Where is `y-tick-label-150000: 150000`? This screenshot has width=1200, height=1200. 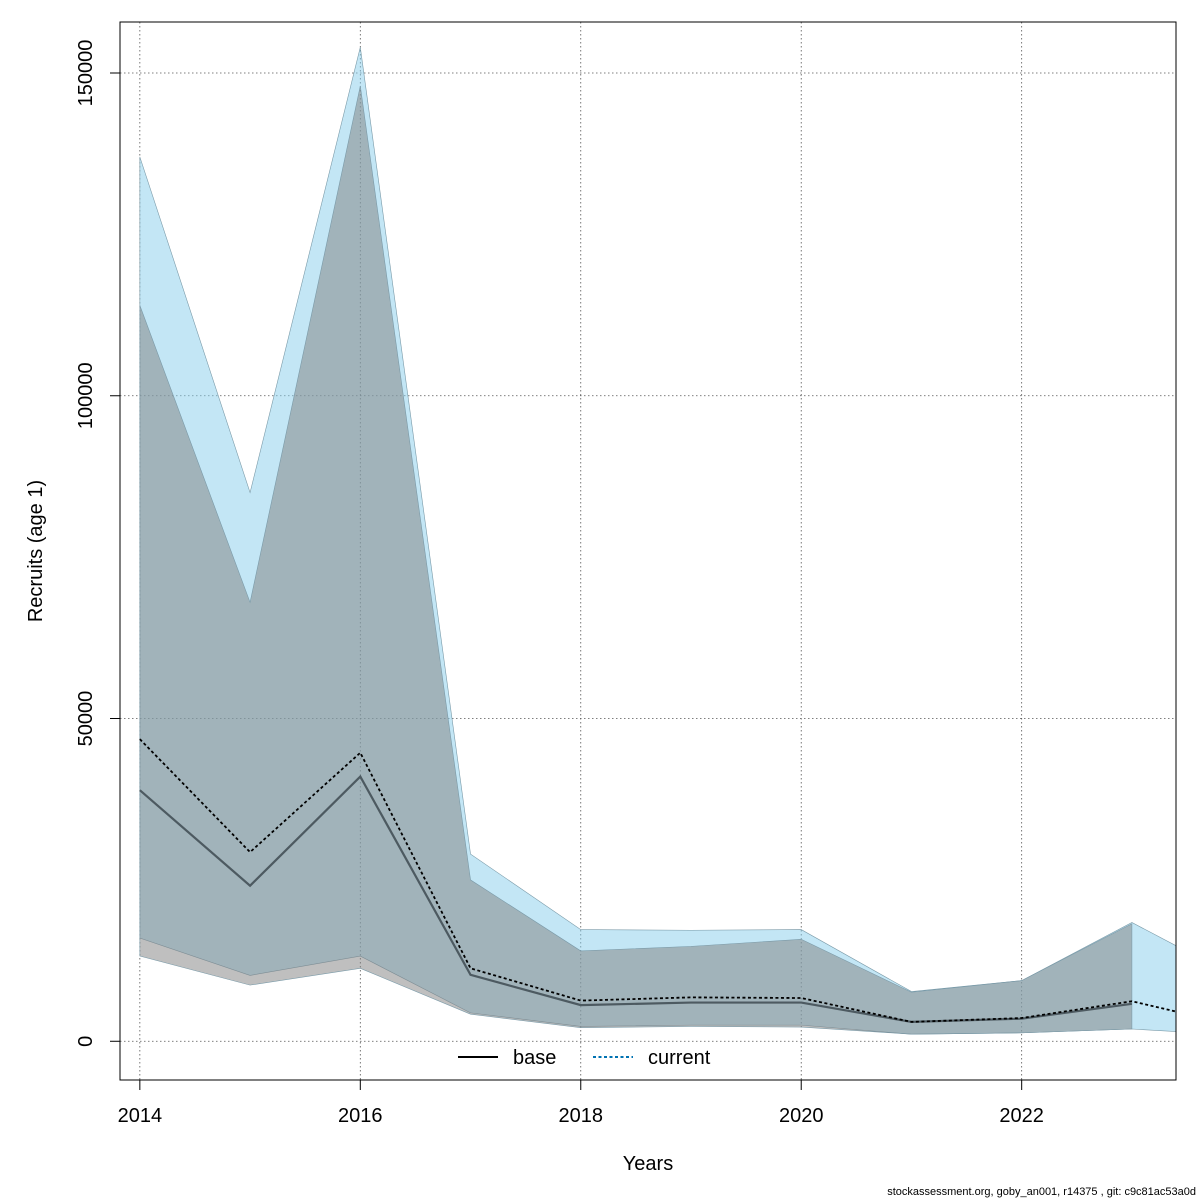 y-tick-label-150000: 150000 is located at coordinates (86, 73).